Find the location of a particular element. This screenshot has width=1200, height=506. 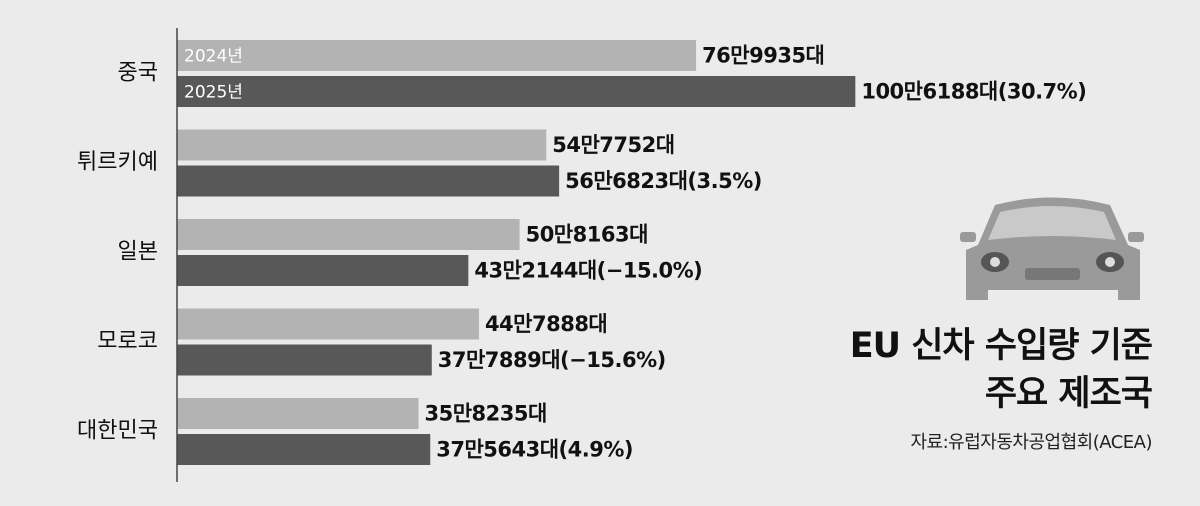

value-label: 56만6823대(3.5%) is located at coordinates (663, 181).